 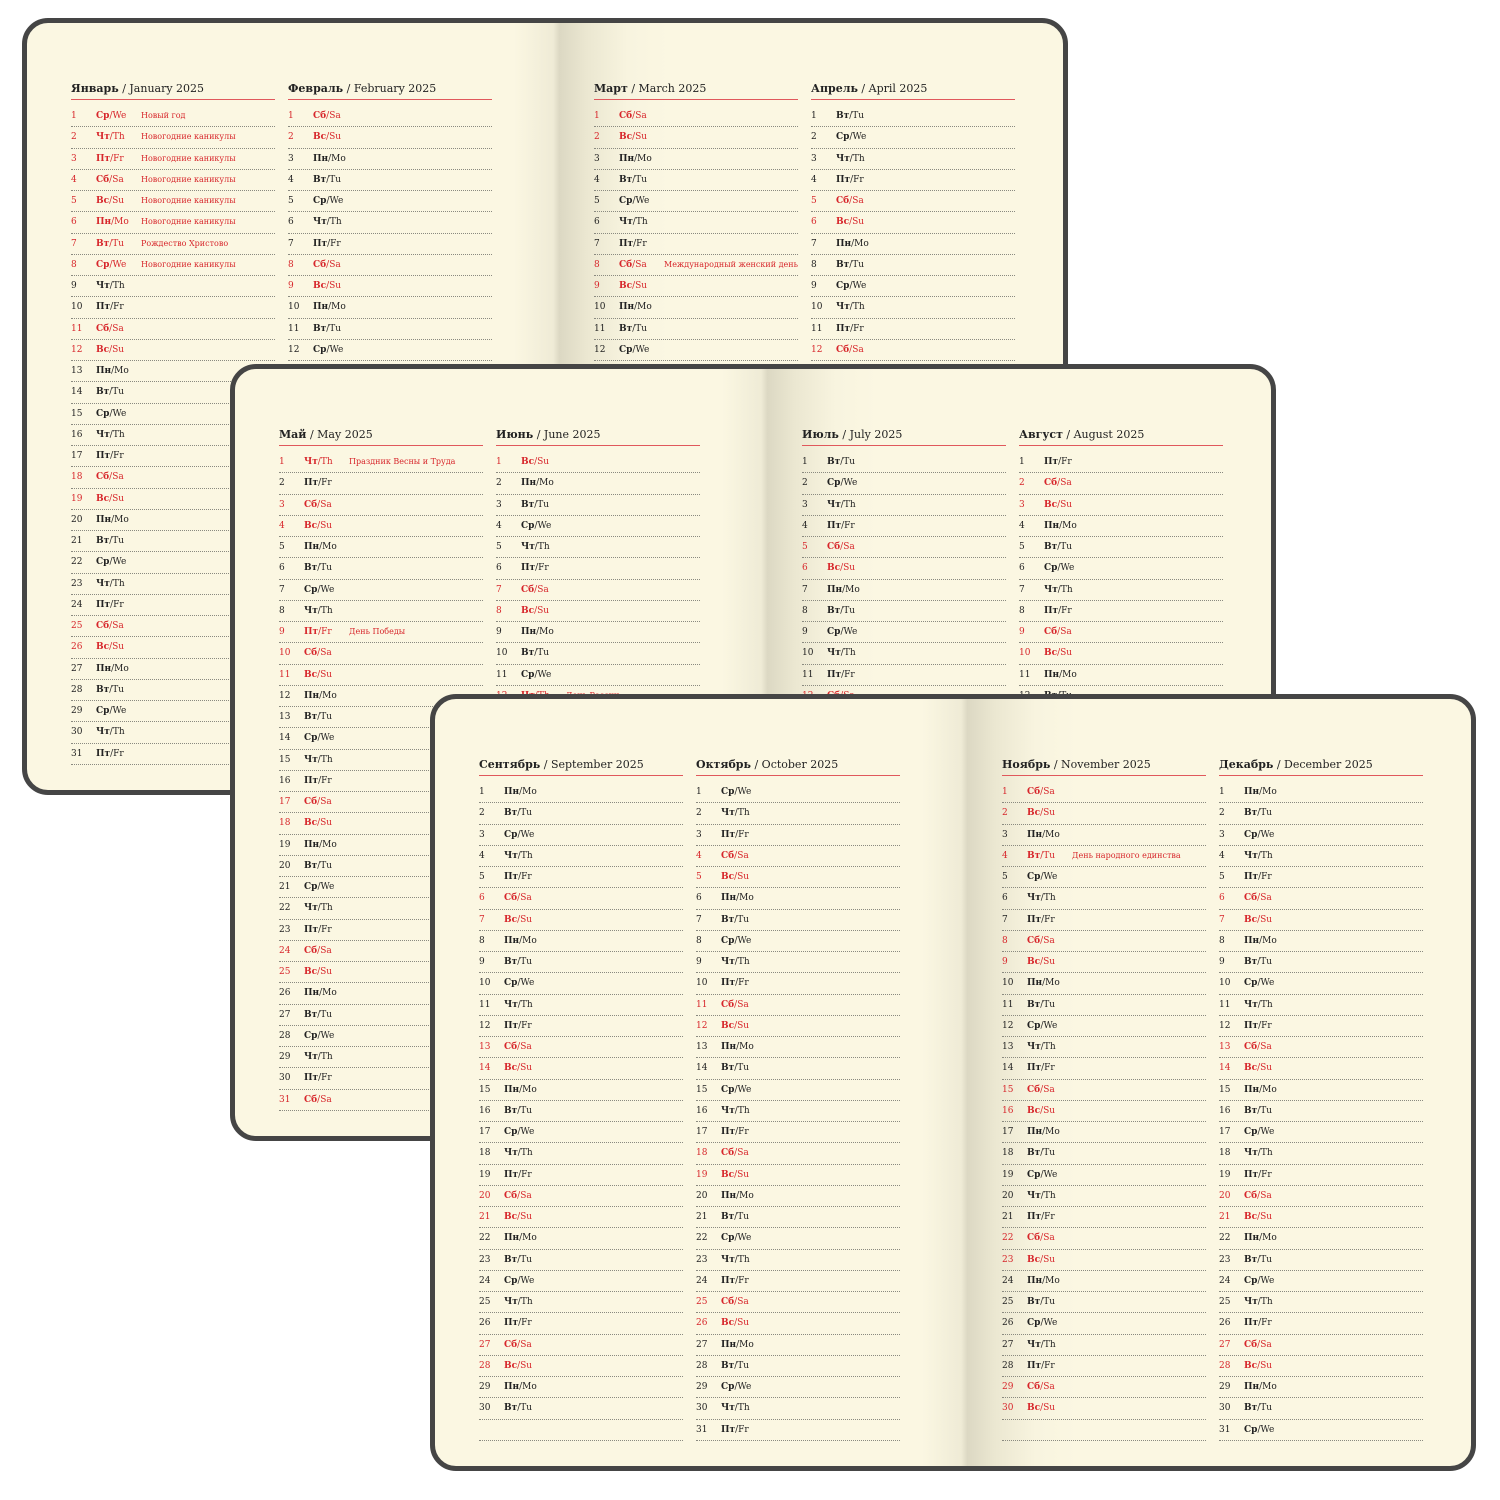 I want to click on day-row: 22 Ср/We, so click(x=798, y=1239).